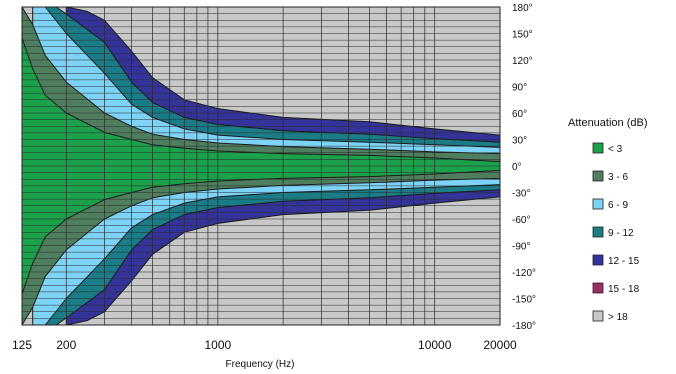 This screenshot has height=374, width=676. Describe the element at coordinates (524, 300) in the screenshot. I see `y-tick-label: -150°` at that location.